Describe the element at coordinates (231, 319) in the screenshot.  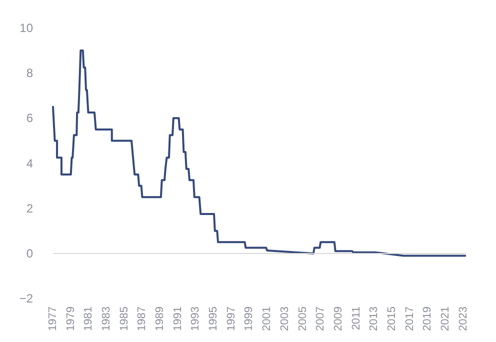
I see `x-tick-label: 1997` at that location.